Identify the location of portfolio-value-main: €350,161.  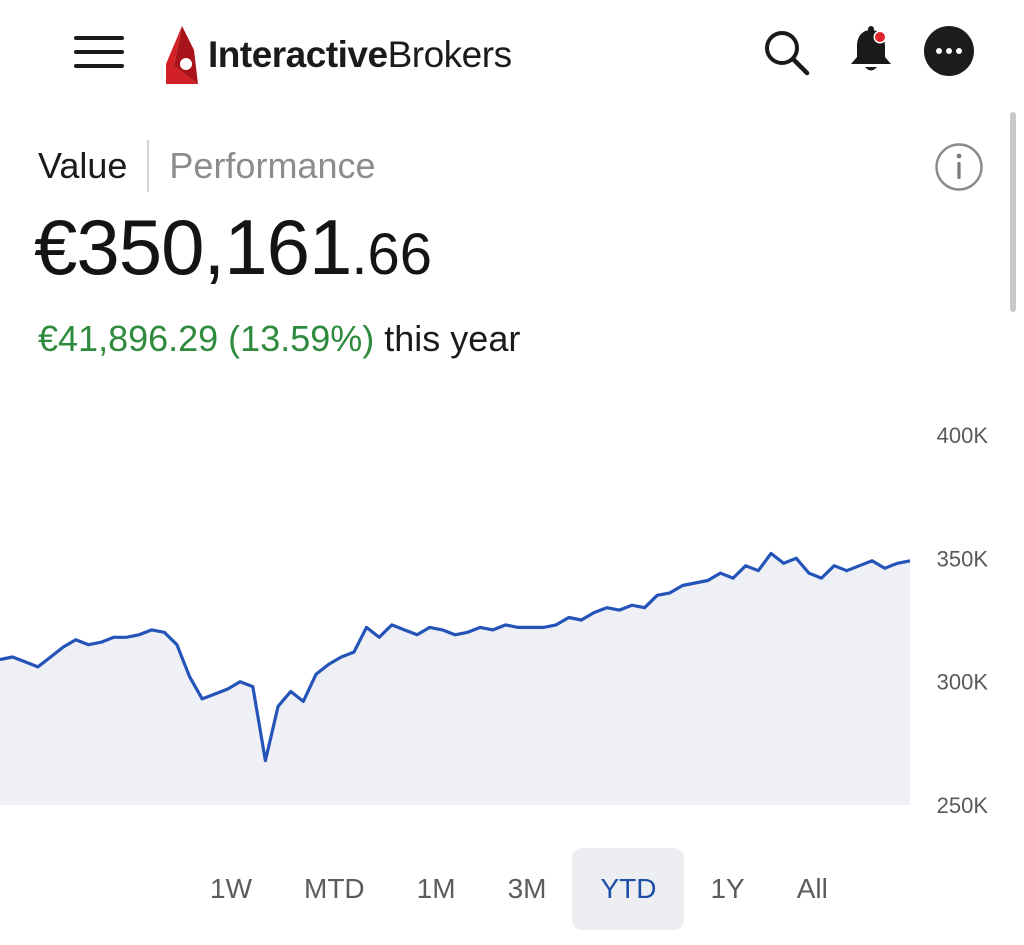
(193, 247).